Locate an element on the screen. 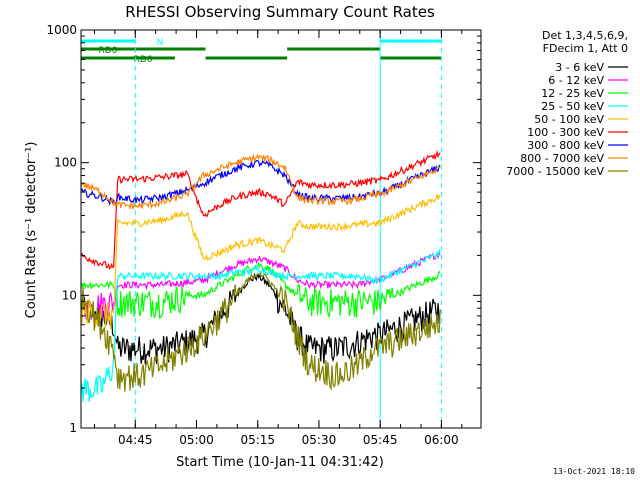  legend-label-2: 12 - 25 keV is located at coordinates (572, 93).